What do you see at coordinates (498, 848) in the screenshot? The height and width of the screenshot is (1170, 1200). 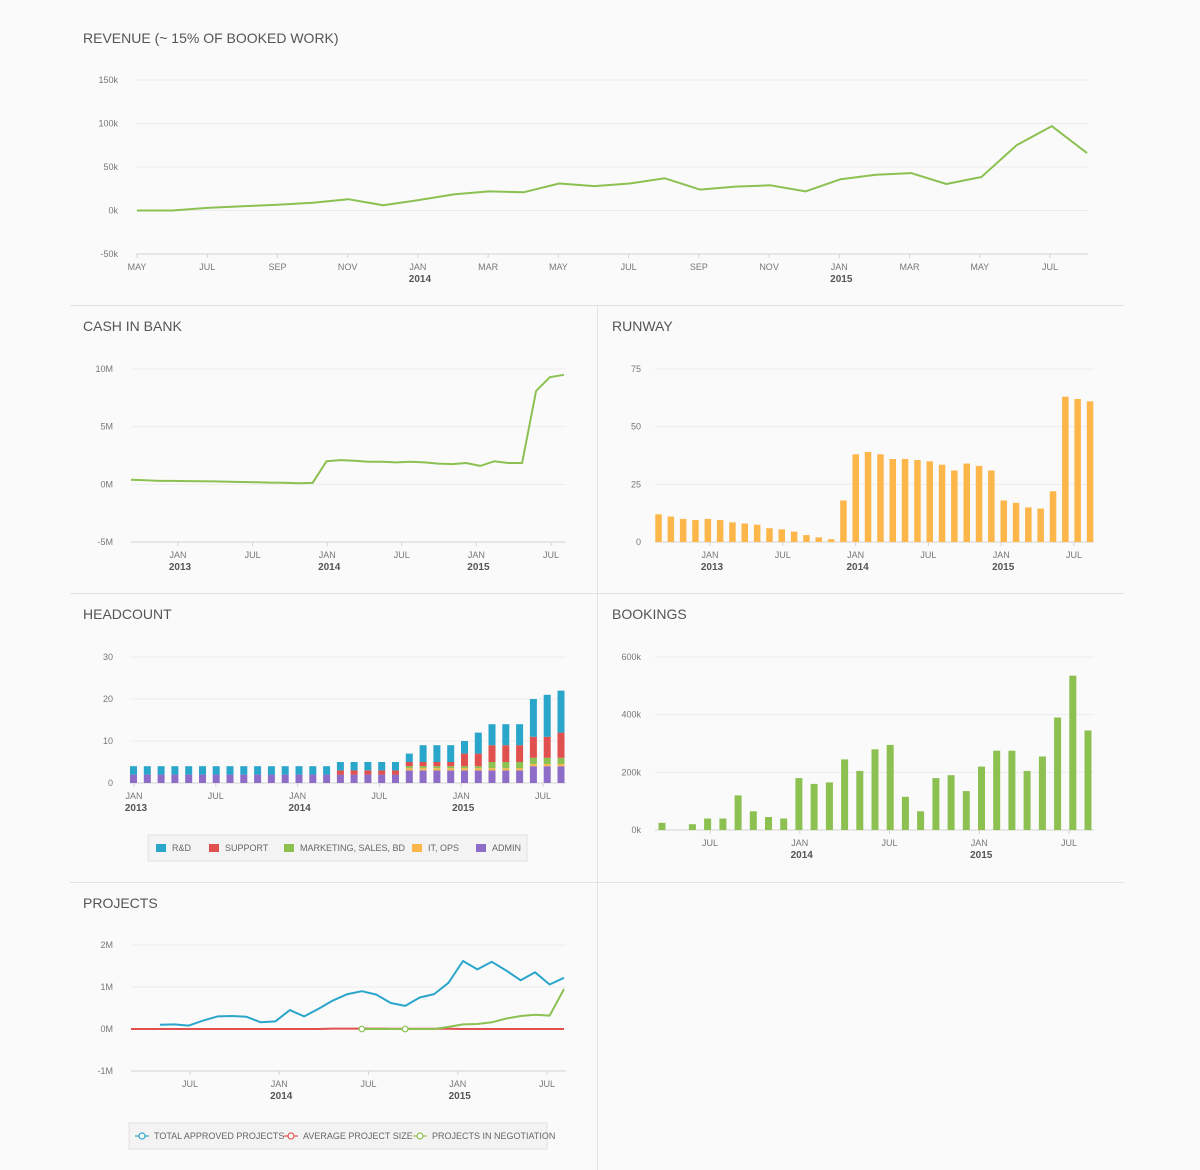 I see `headcount-legend-item: ADMIN` at bounding box center [498, 848].